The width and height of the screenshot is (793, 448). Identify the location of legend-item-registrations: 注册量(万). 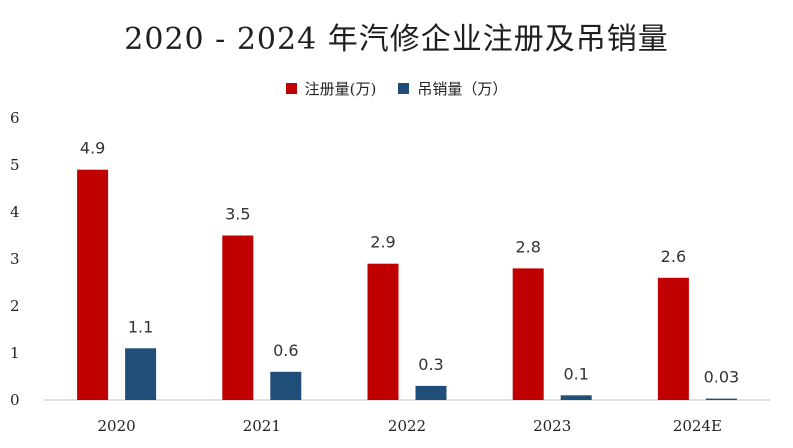
(331, 88).